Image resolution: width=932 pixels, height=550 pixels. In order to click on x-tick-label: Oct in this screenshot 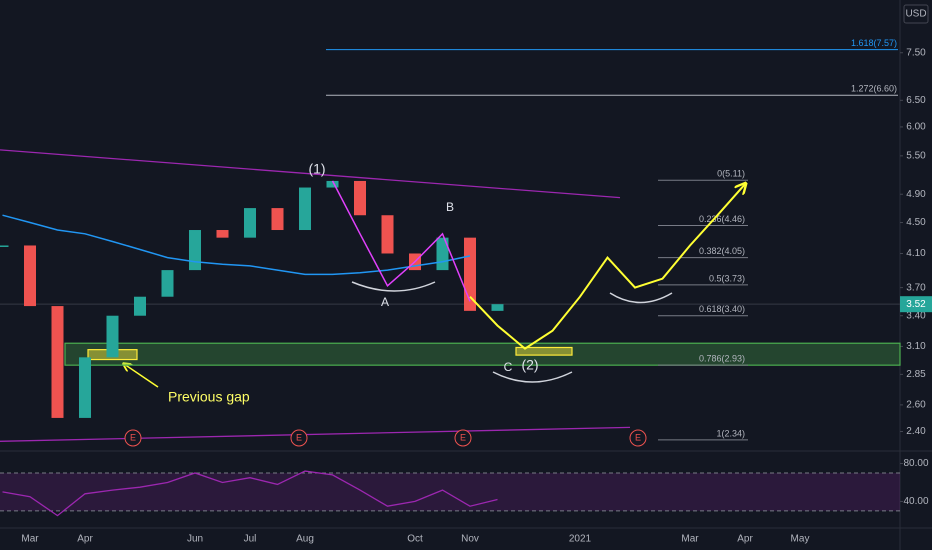, I will do `click(415, 539)`.